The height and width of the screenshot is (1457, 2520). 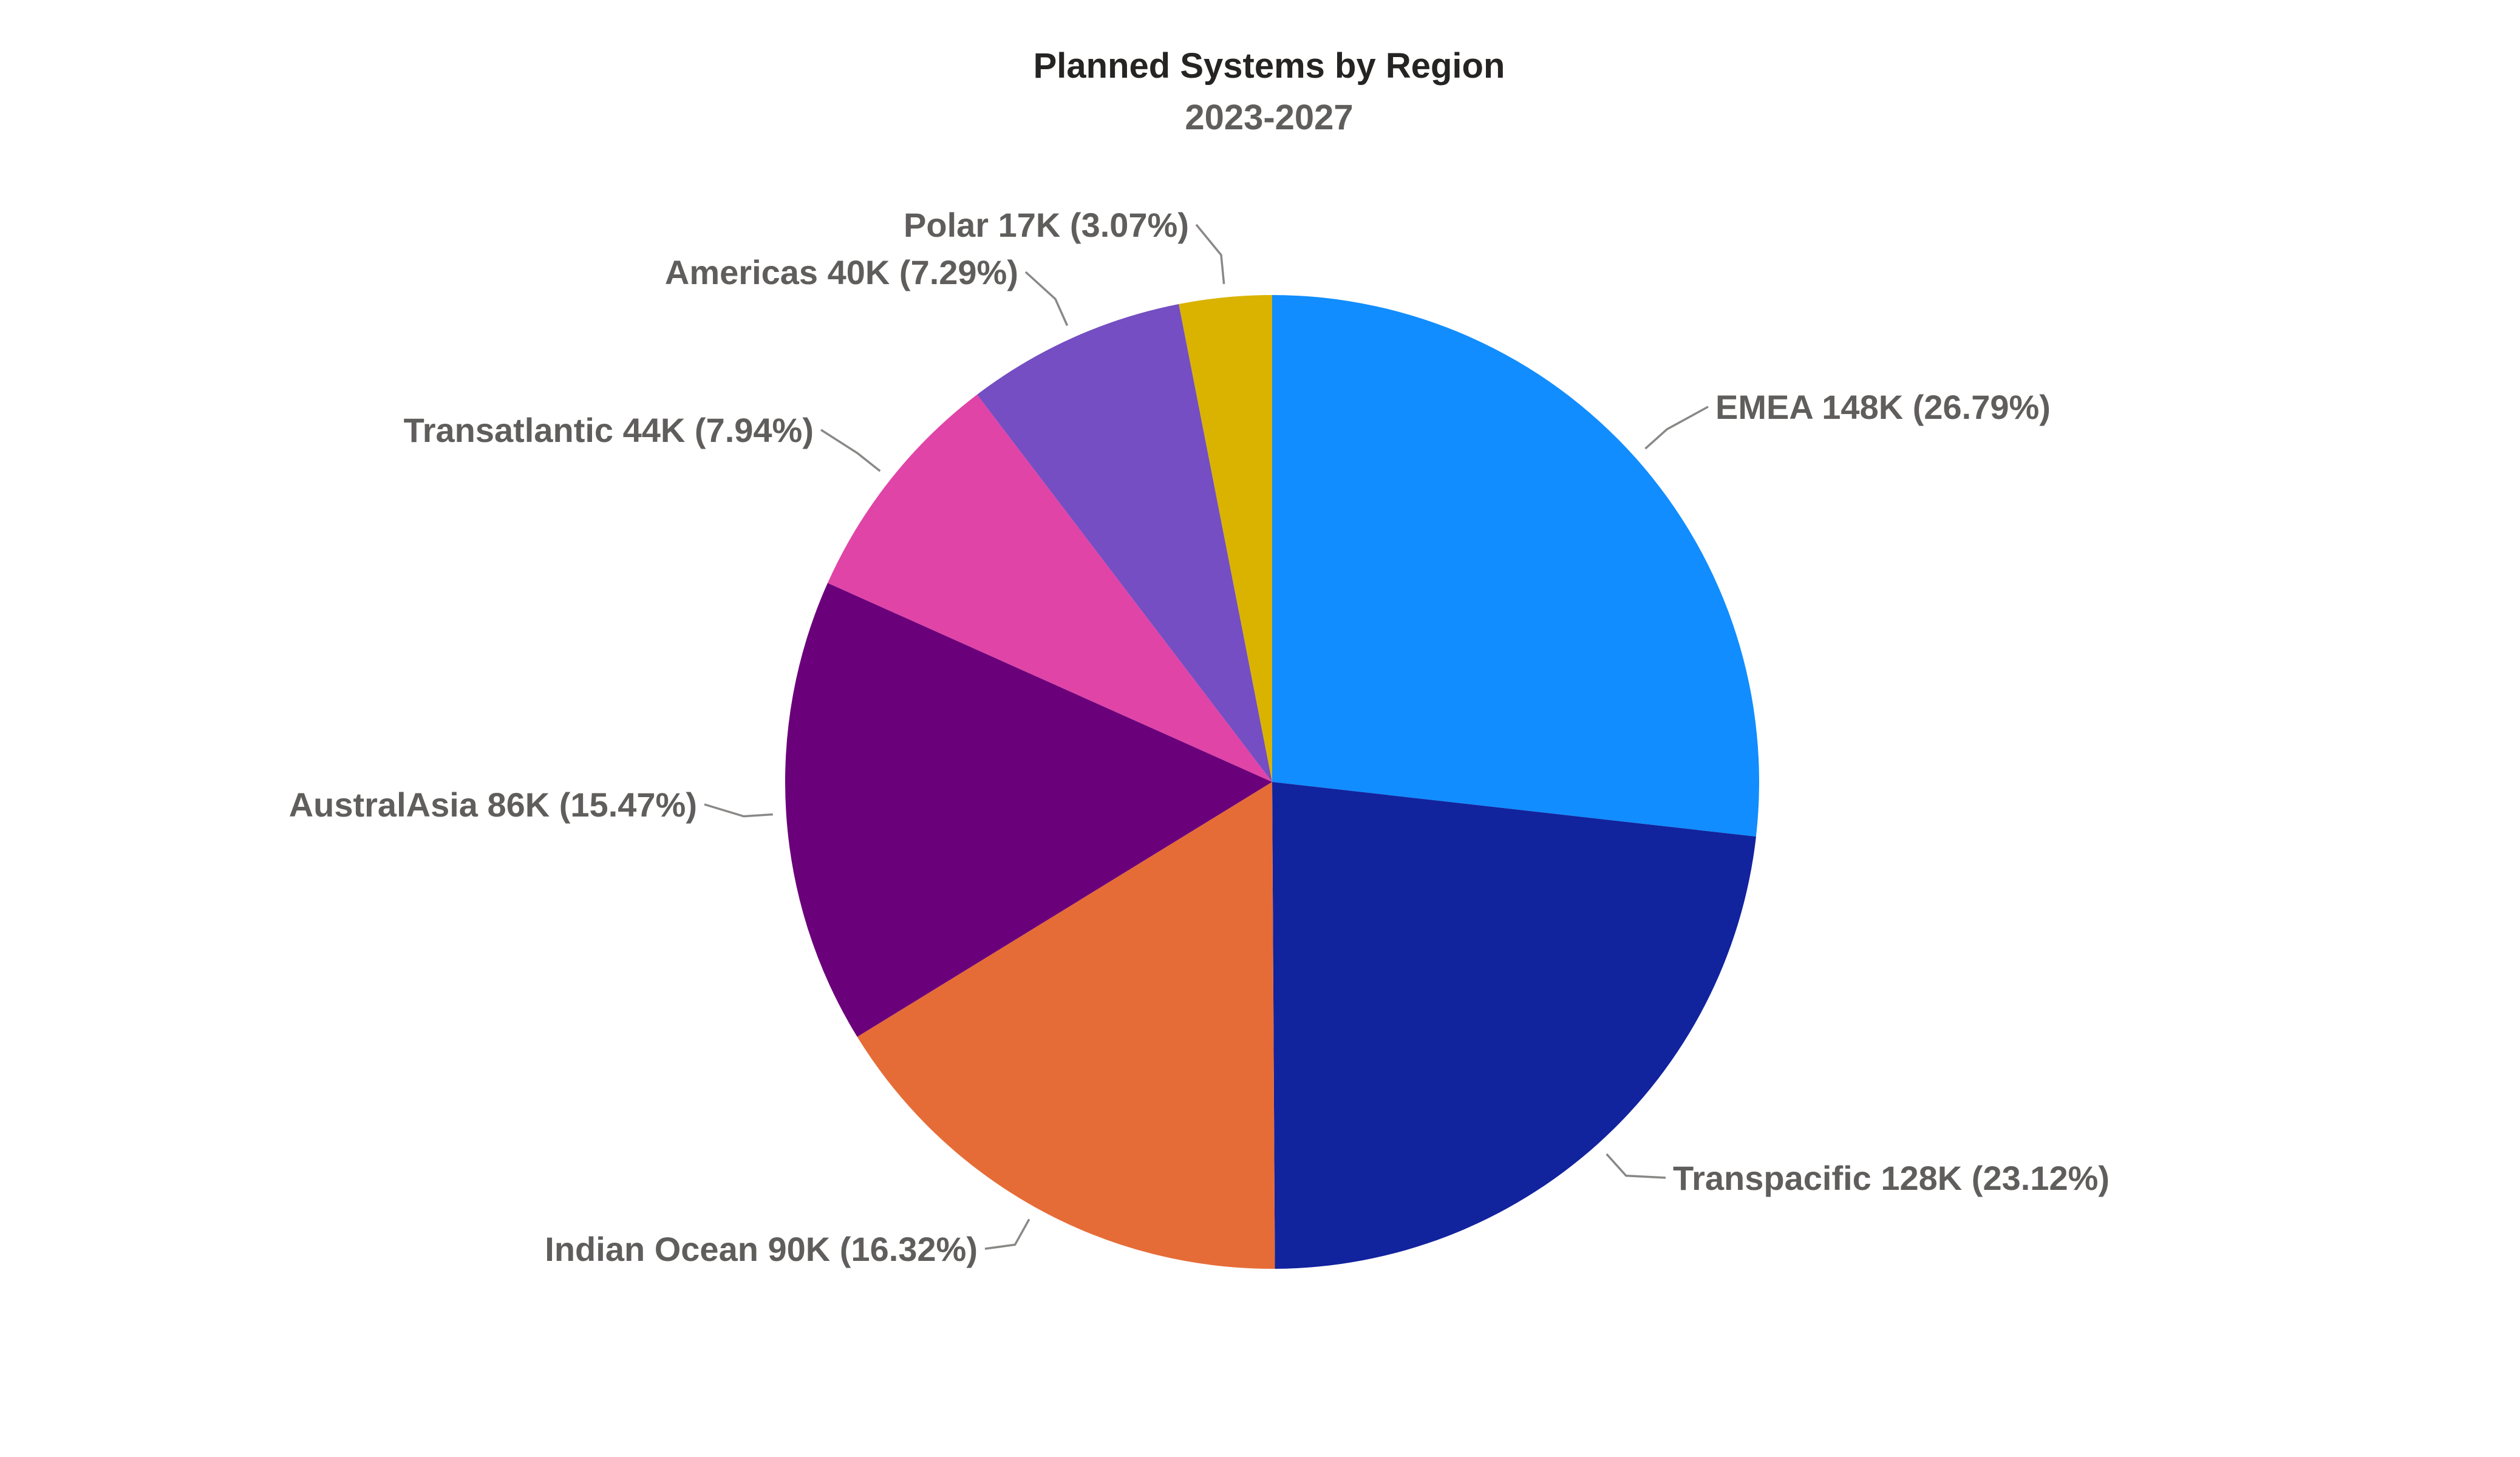 What do you see at coordinates (841, 272) in the screenshot?
I see `slice-label: Americas 40K (7.29%)` at bounding box center [841, 272].